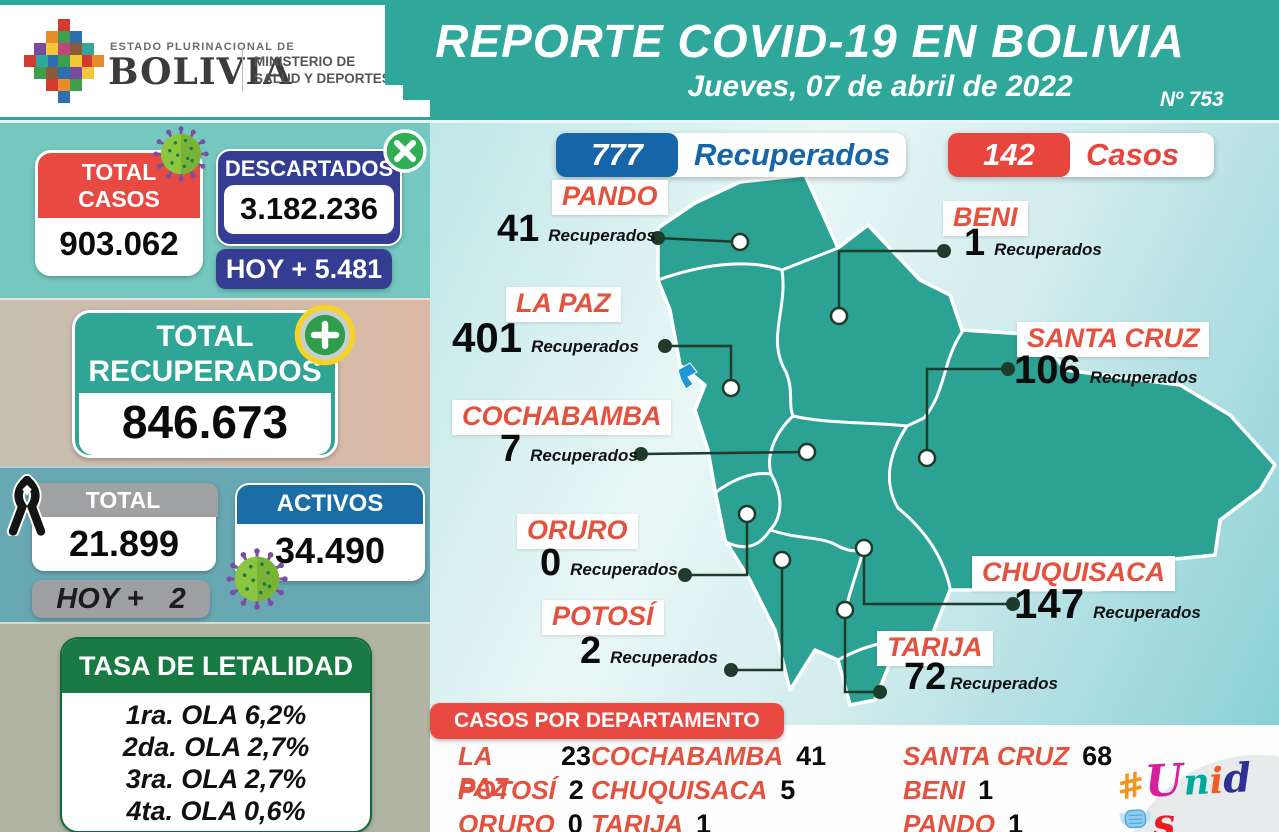 The image size is (1279, 832). Describe the element at coordinates (123, 500) in the screenshot. I see `total-decesos-label: TOTAL DECESOS` at that location.